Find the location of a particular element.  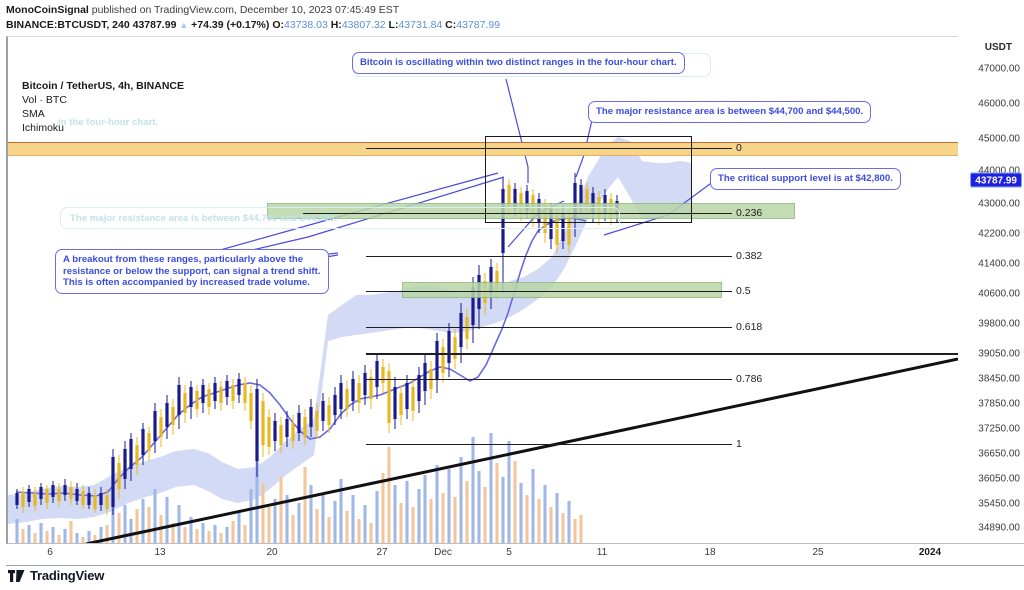

time-tick-25: 25 is located at coordinates (818, 552).